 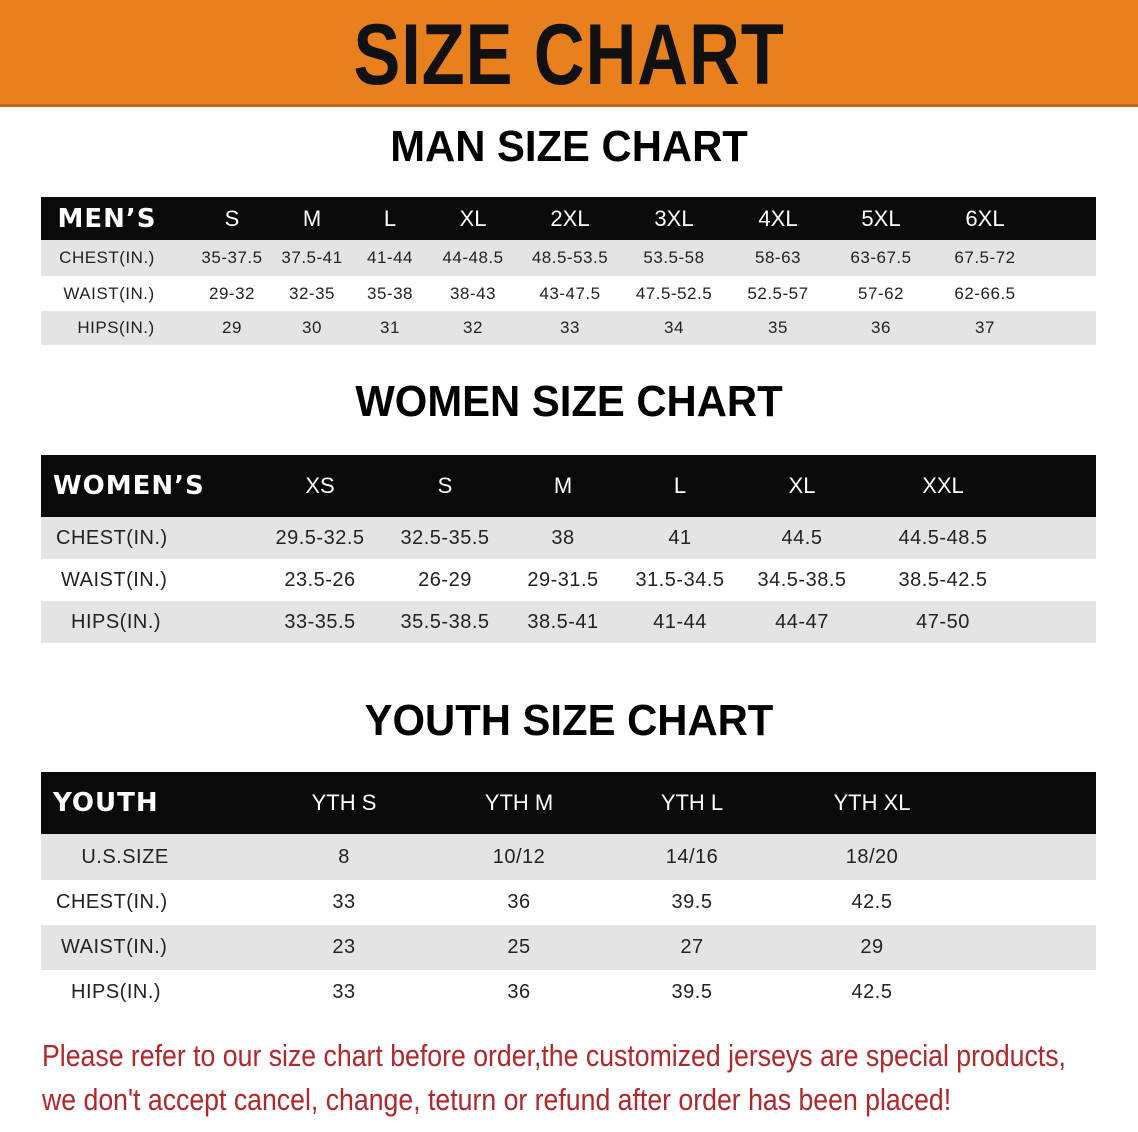 I want to click on measurement-value: 32-35, so click(x=312, y=293).